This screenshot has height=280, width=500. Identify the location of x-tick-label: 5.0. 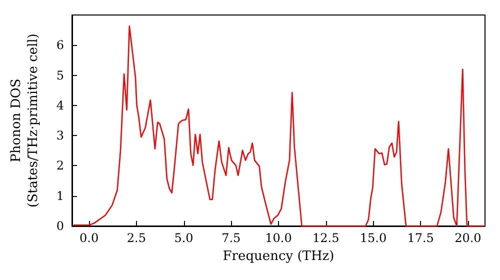
(184, 238).